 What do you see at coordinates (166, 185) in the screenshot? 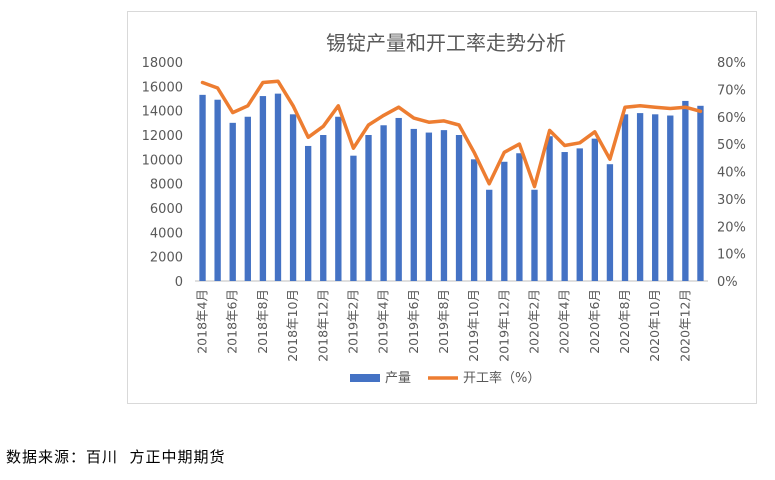
I see `y-left-tick-label: 8000` at bounding box center [166, 185].